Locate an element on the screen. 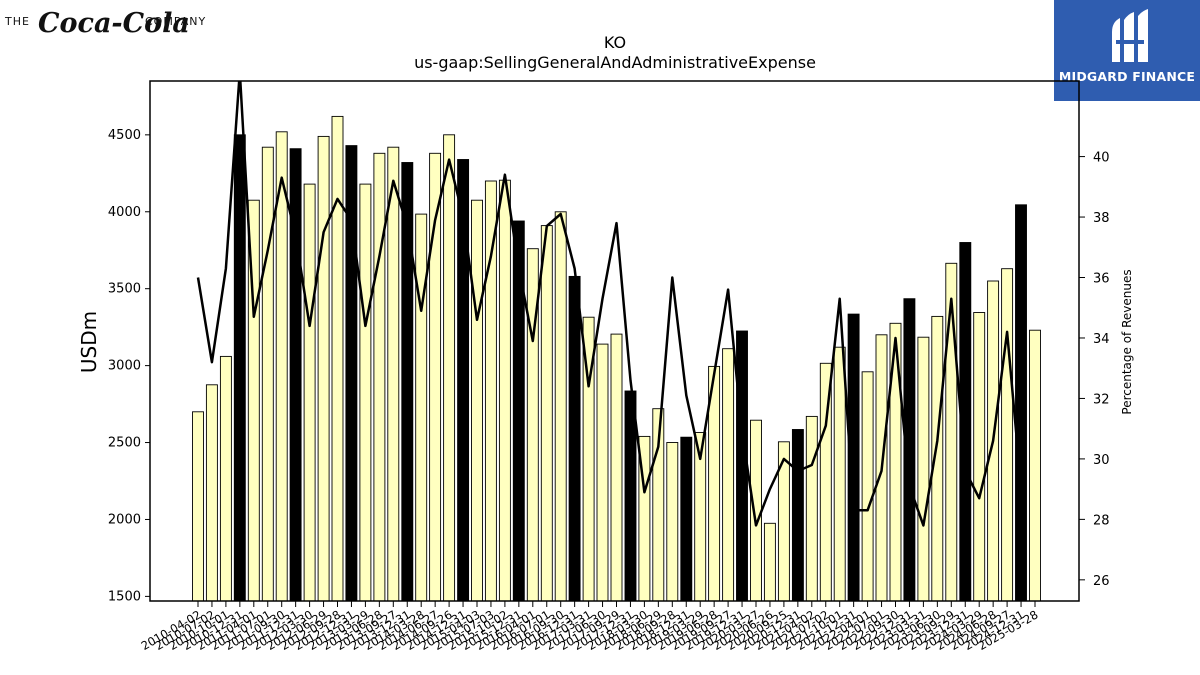 This screenshot has width=1200, height=675. y2-axis-label: Percentage of Revenues is located at coordinates (1127, 341).